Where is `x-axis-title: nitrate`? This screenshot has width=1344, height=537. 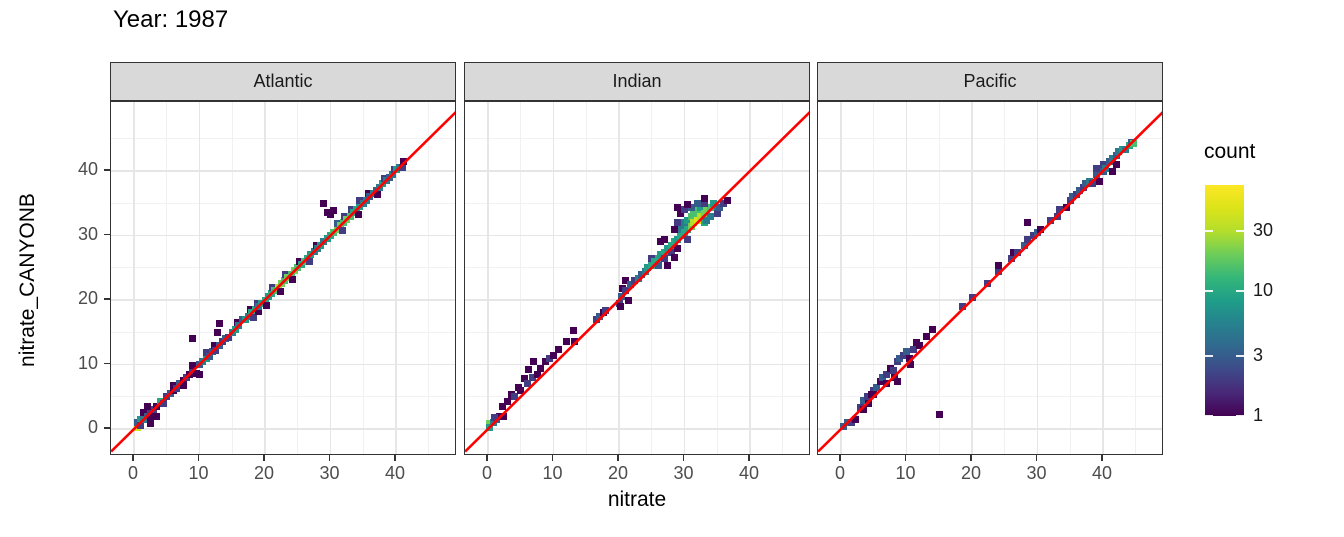 x-axis-title: nitrate is located at coordinates (637, 499).